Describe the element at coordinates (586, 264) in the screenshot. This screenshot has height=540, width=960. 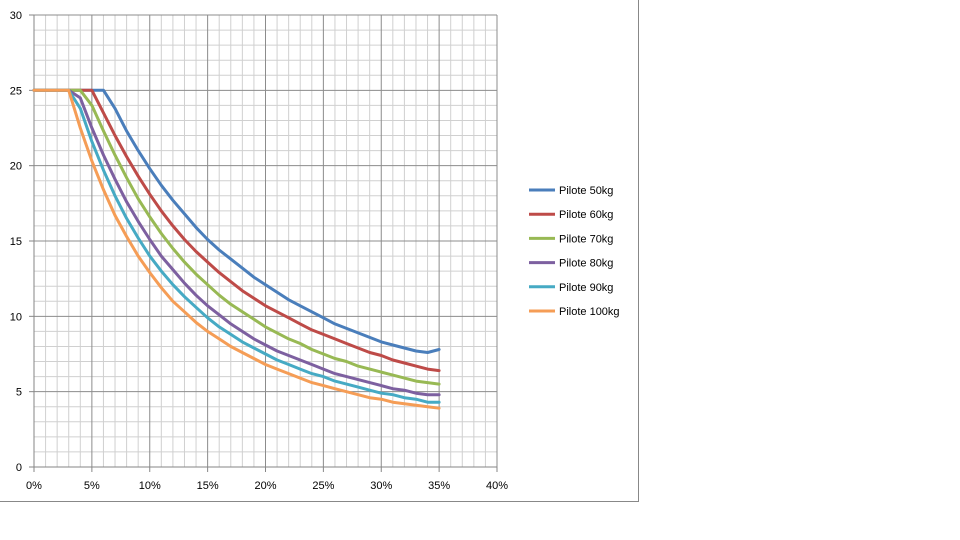
I see `legend-label: Pilote 80kg` at that location.